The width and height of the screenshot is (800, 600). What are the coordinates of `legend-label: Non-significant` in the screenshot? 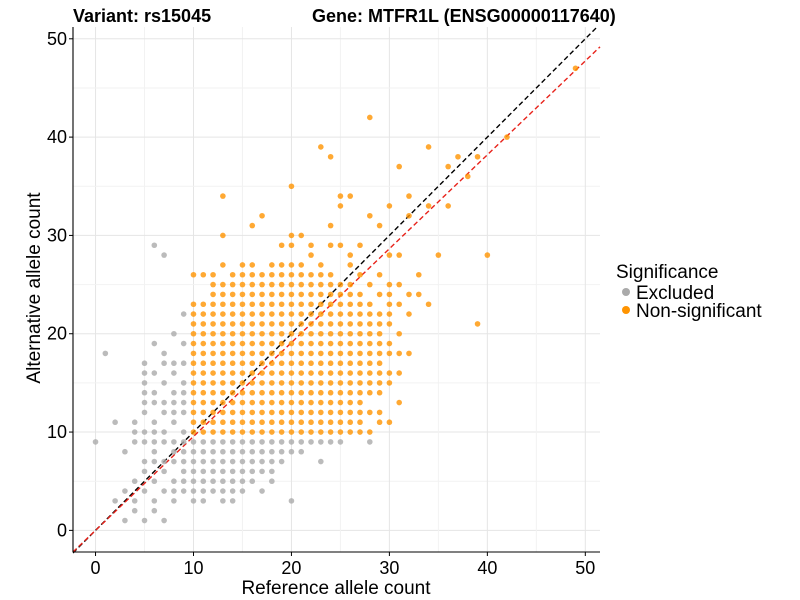 It's located at (699, 311).